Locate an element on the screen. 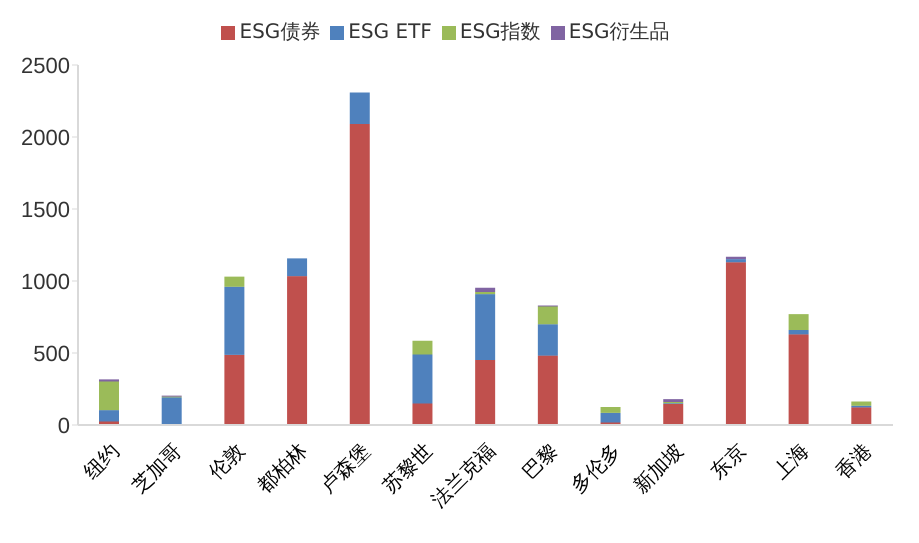 The height and width of the screenshot is (543, 919). x-tick-label: 都柏林 is located at coordinates (282, 468).